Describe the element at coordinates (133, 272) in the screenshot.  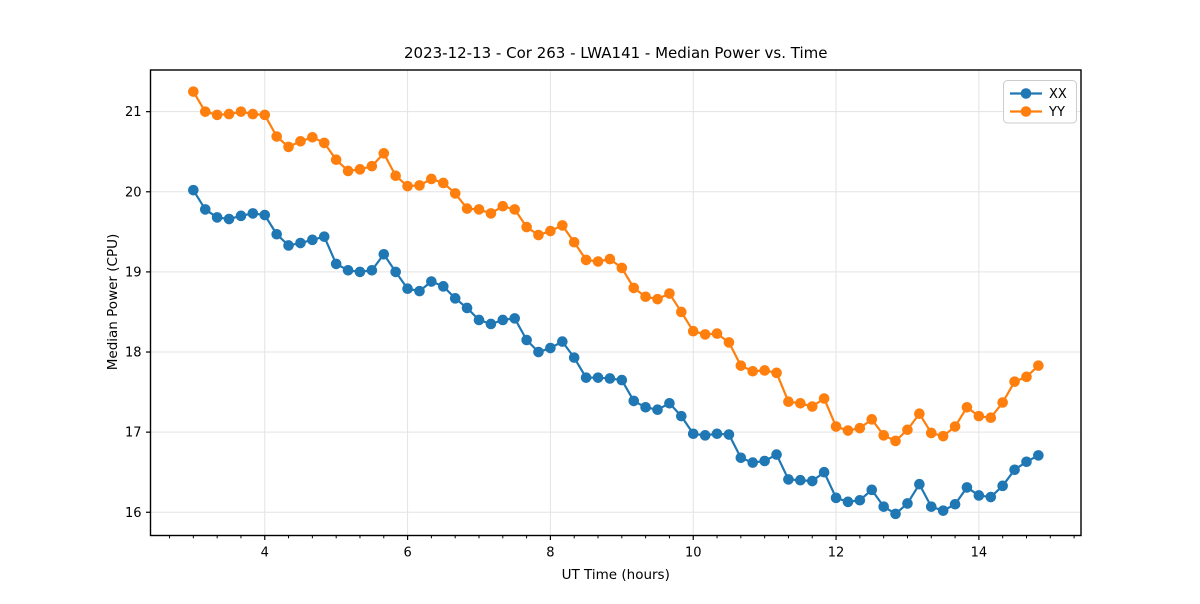
I see `y-tick-label: 19` at that location.